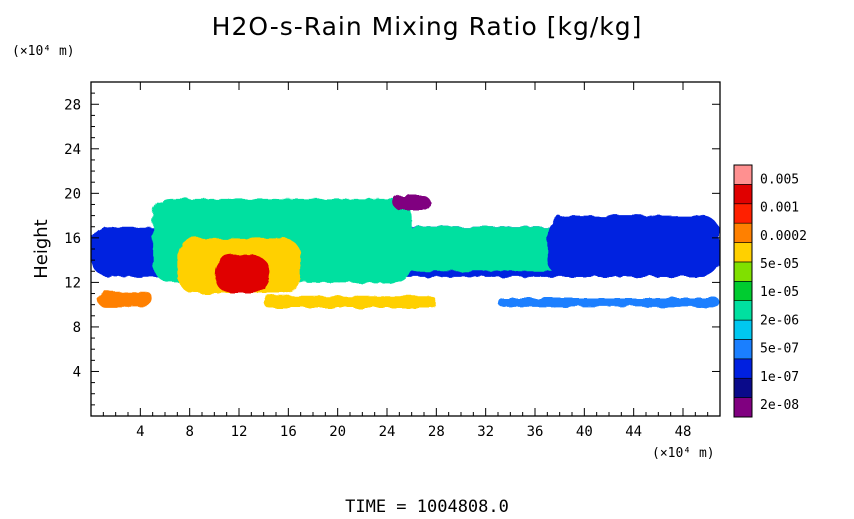  I want to click on colorbar-label: 1e-05, so click(779, 292).